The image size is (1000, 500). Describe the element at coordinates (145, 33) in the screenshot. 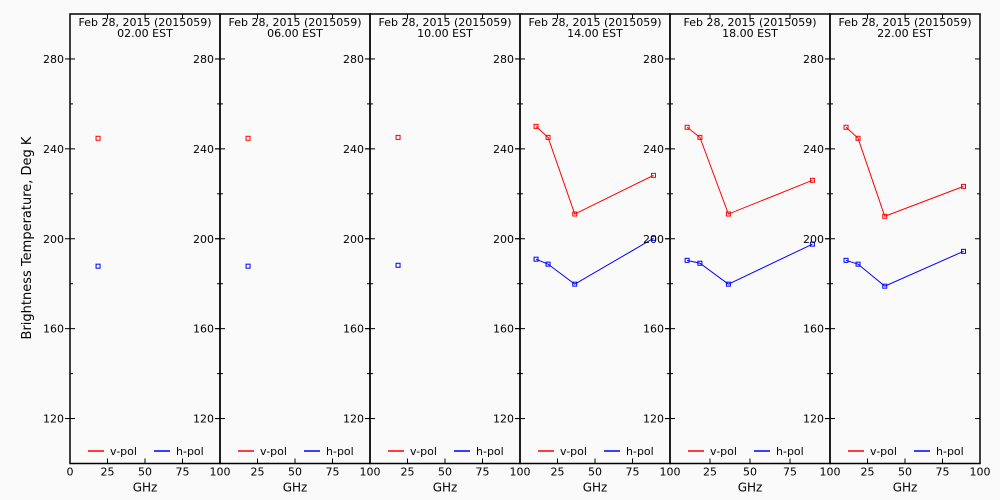

I see `panel-subtitle: 02.00 EST` at that location.